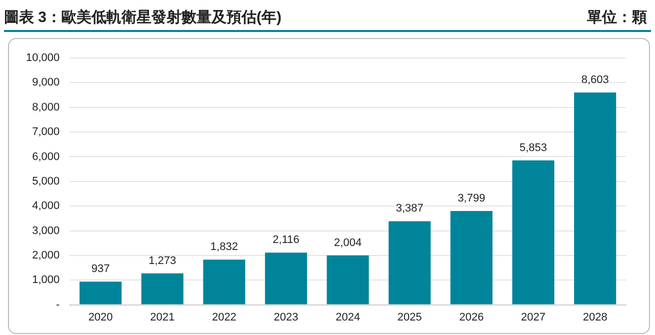 The width and height of the screenshot is (655, 335). Describe the element at coordinates (46, 82) in the screenshot. I see `y-tick-label: 9,000` at that location.